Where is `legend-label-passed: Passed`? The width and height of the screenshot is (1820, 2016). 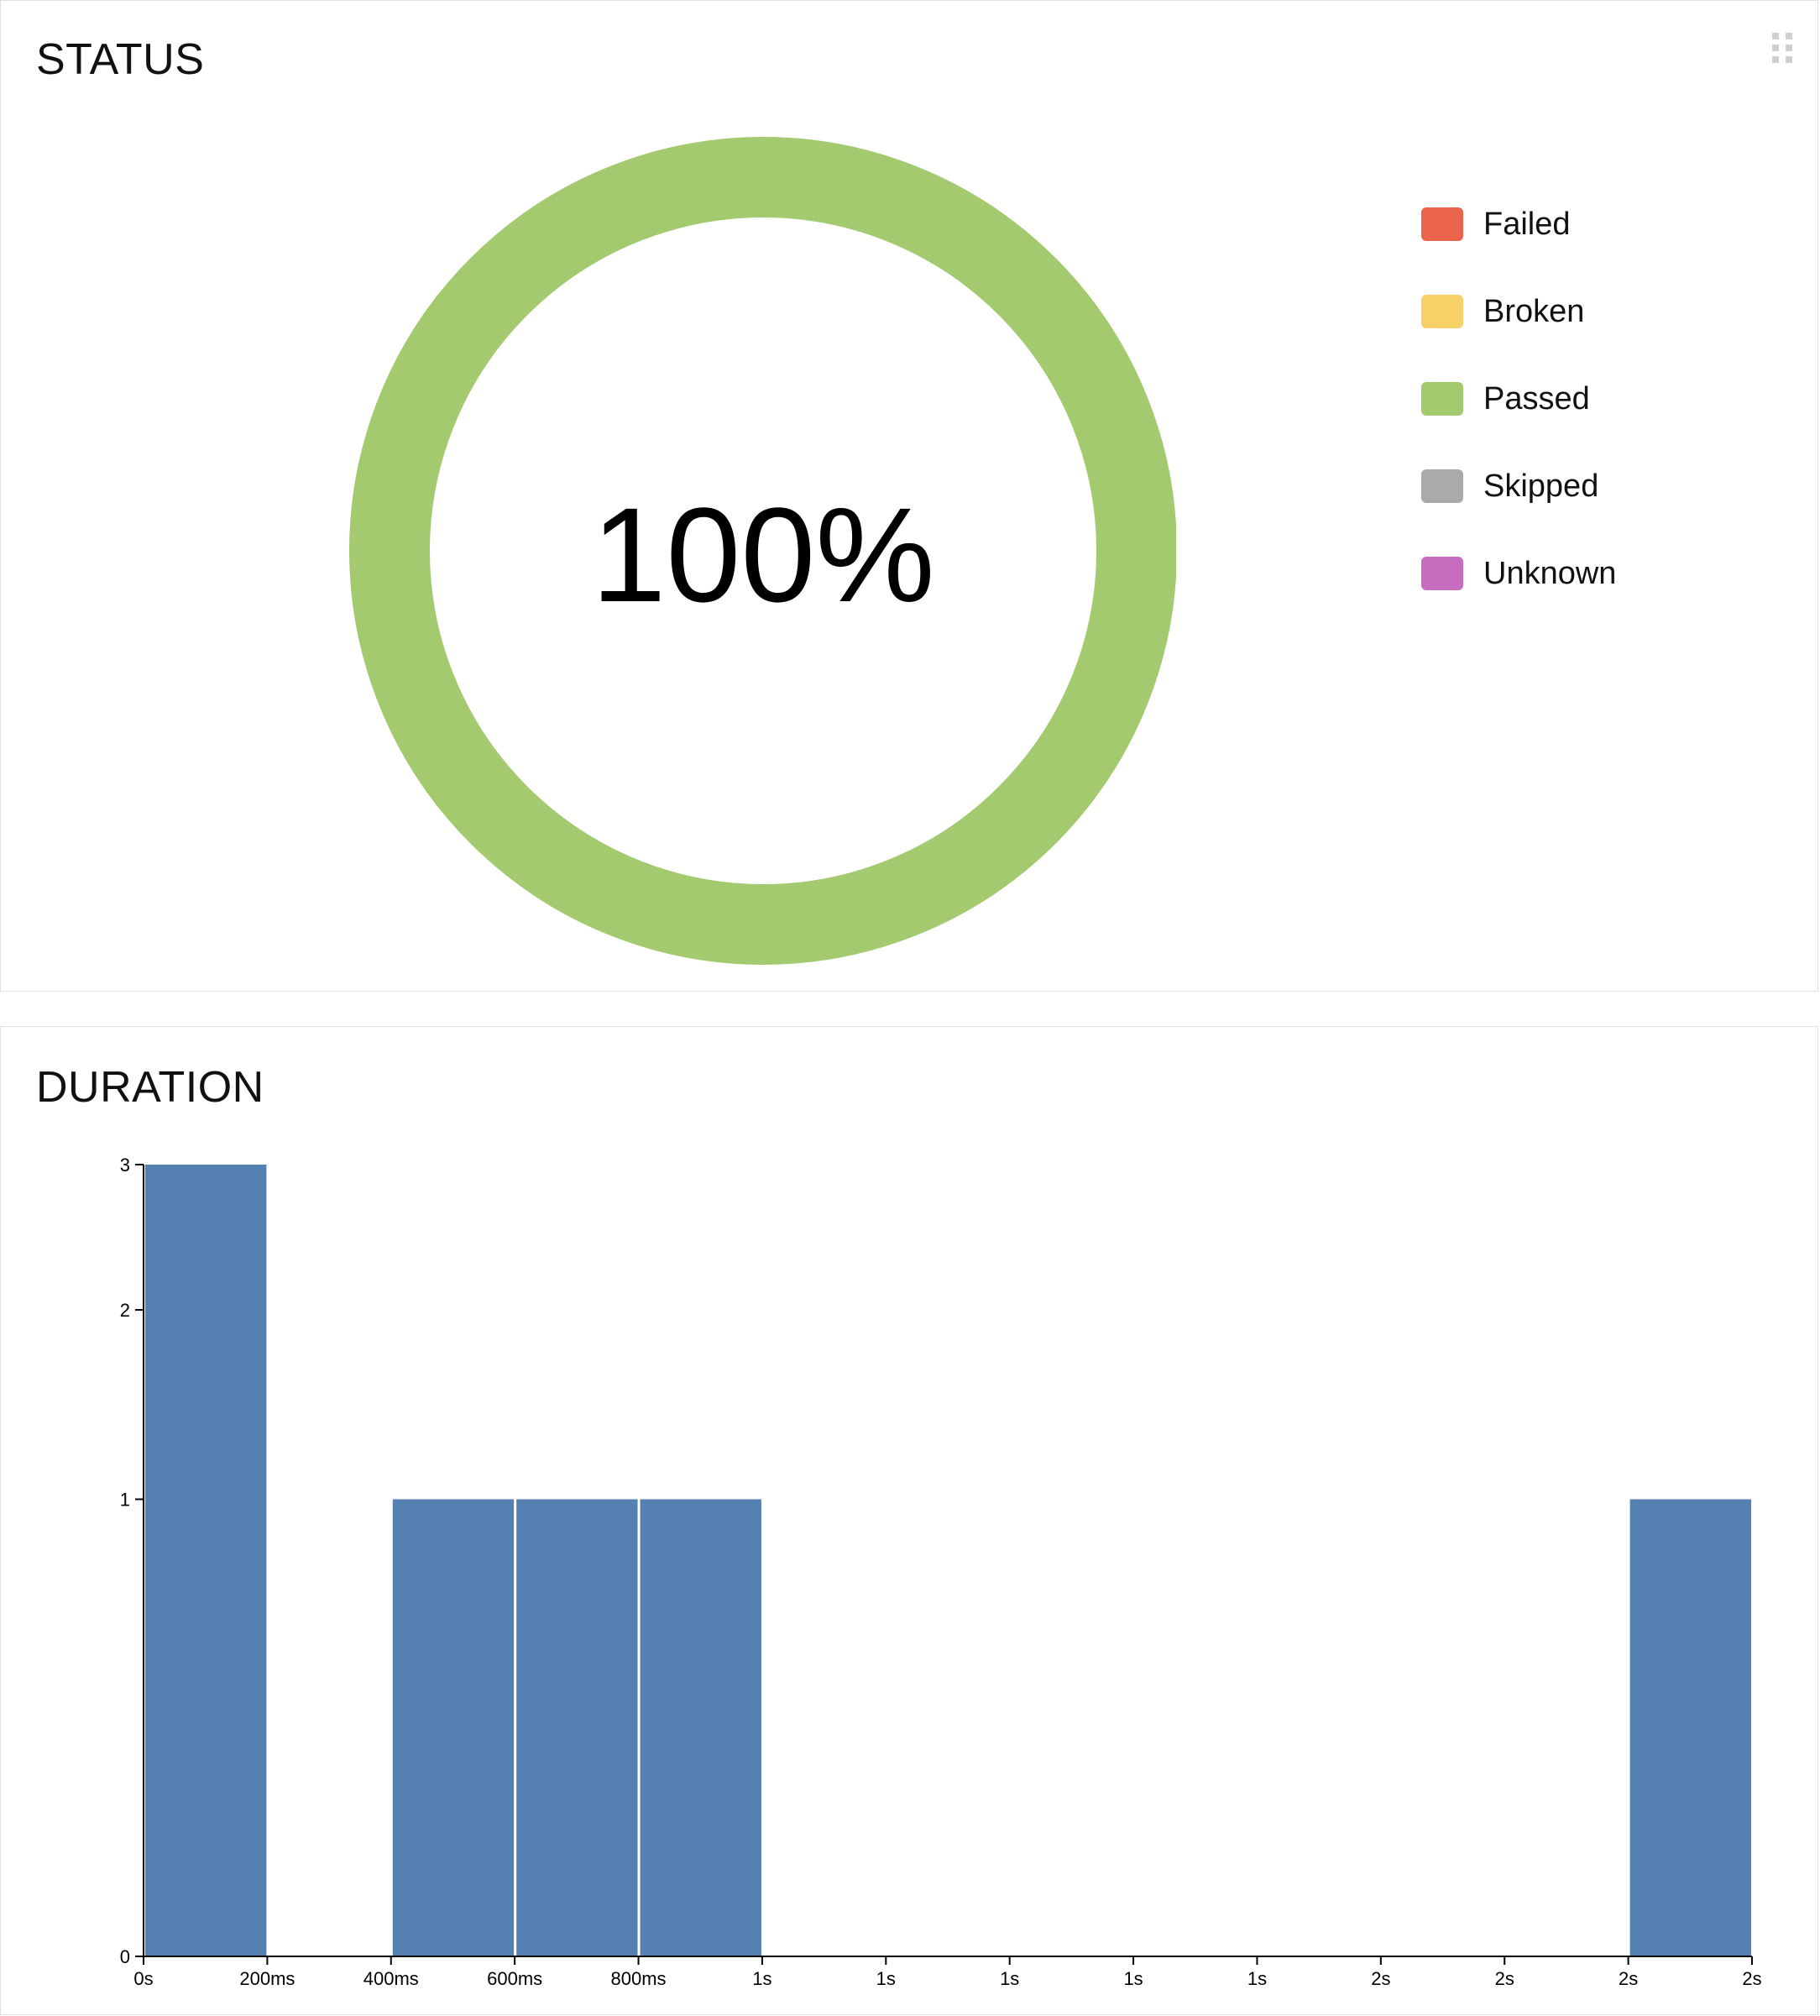
legend-label-passed: Passed is located at coordinates (1536, 398).